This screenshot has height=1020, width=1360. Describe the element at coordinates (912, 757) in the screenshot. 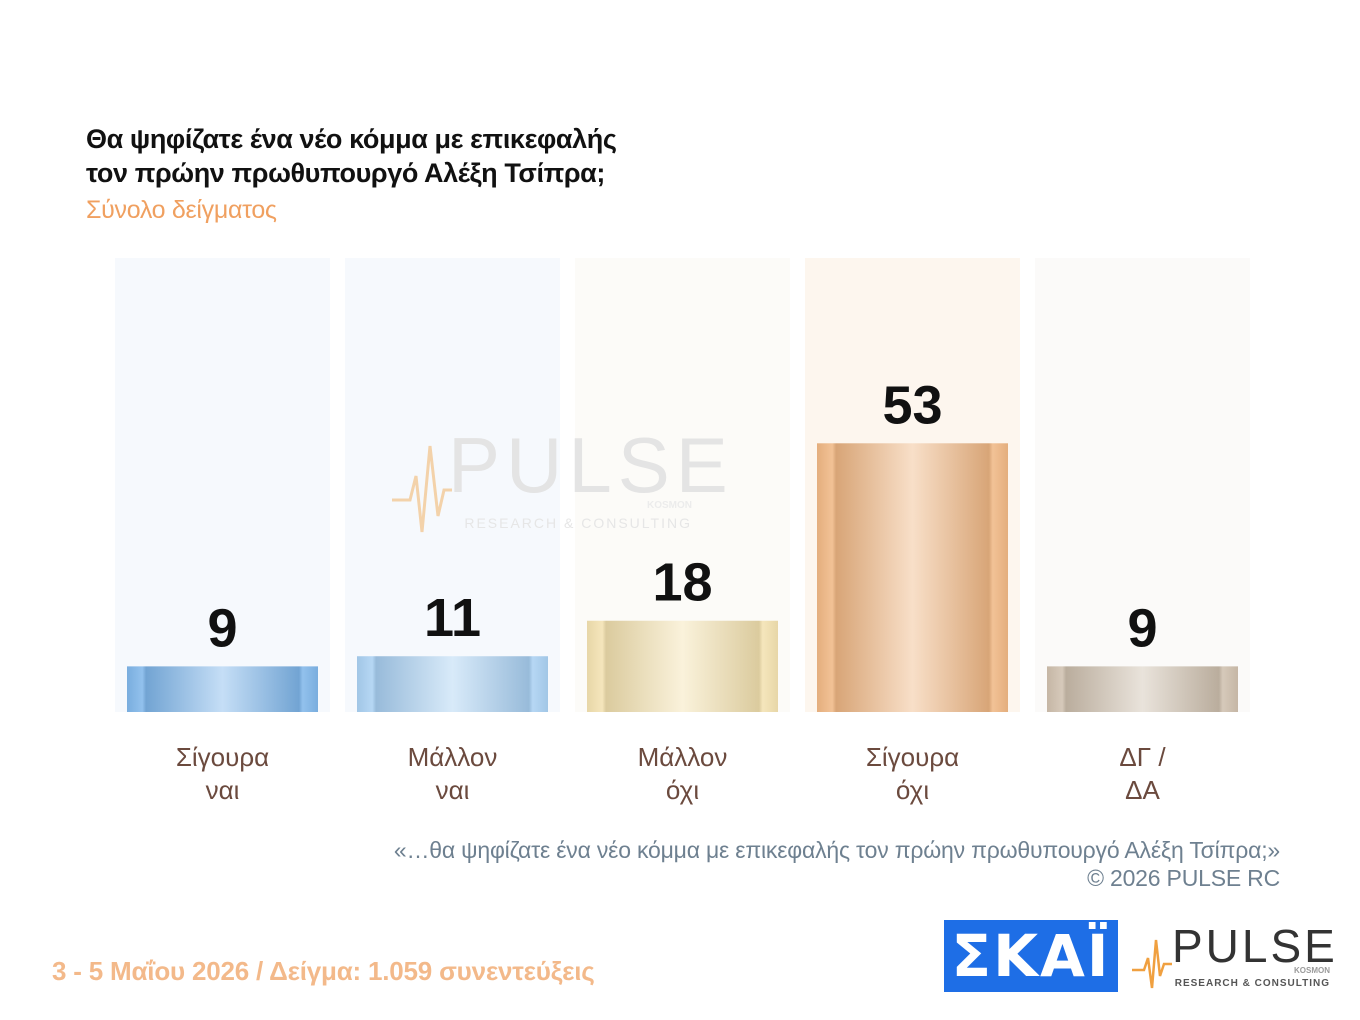

I see `category-label-4-line-1: Σίγουρα` at that location.